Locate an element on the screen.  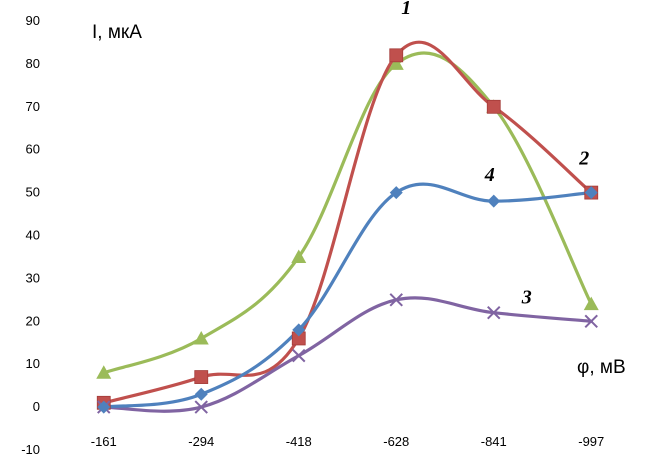
series-label-4: 4 is located at coordinates (489, 175).